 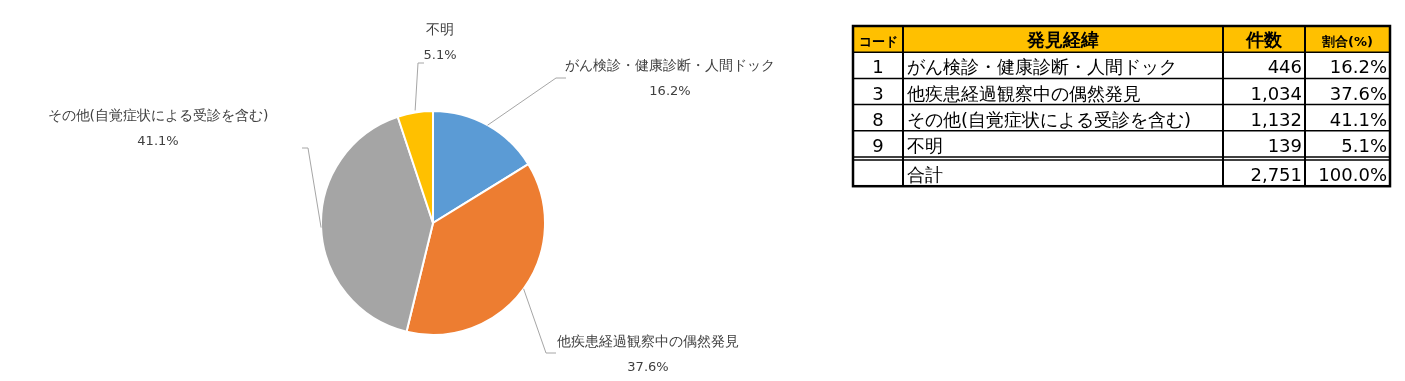 What do you see at coordinates (1049, 119) in the screenshot?
I see `text: その他(自覚症状による受診を含む)` at bounding box center [1049, 119].